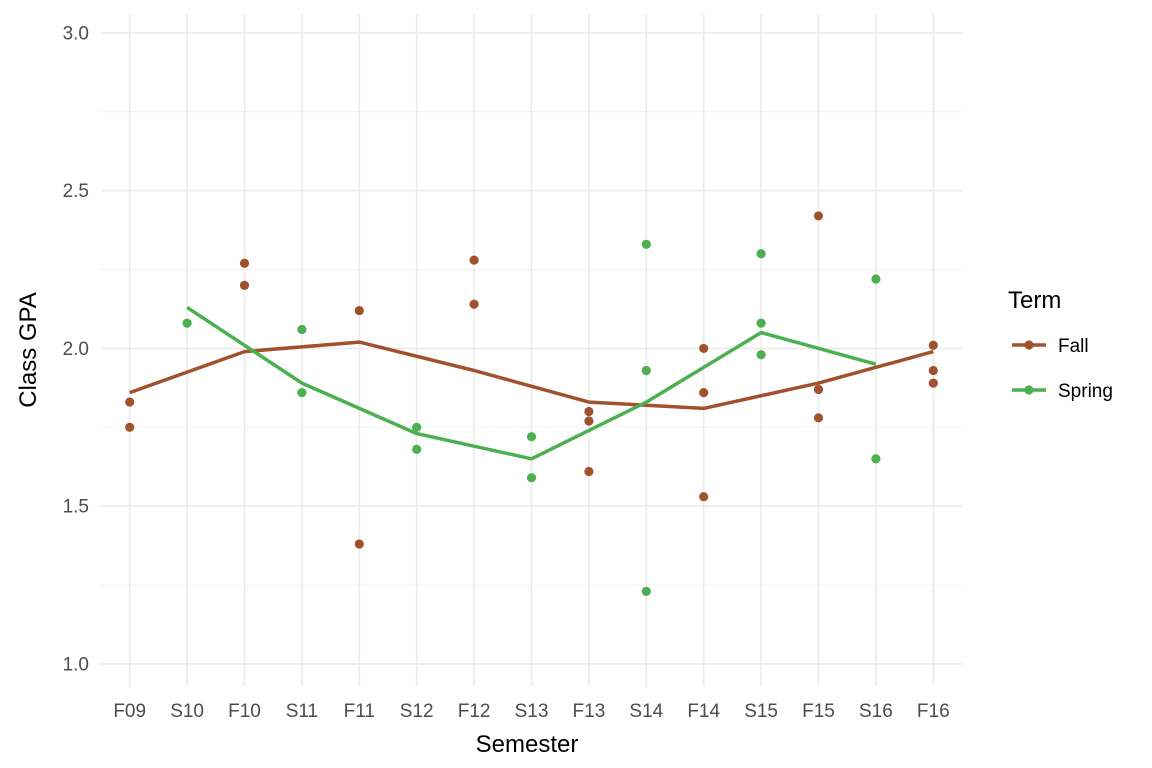  Describe the element at coordinates (1050, 346) in the screenshot. I see `legend-item-fall: Fall` at that location.